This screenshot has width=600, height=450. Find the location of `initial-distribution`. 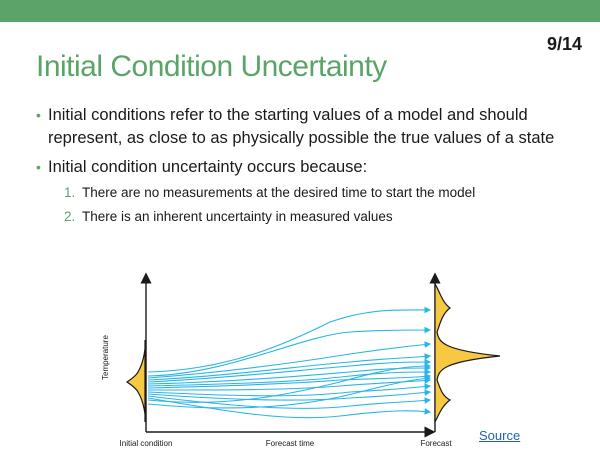

initial-distribution is located at coordinates (135, 381).